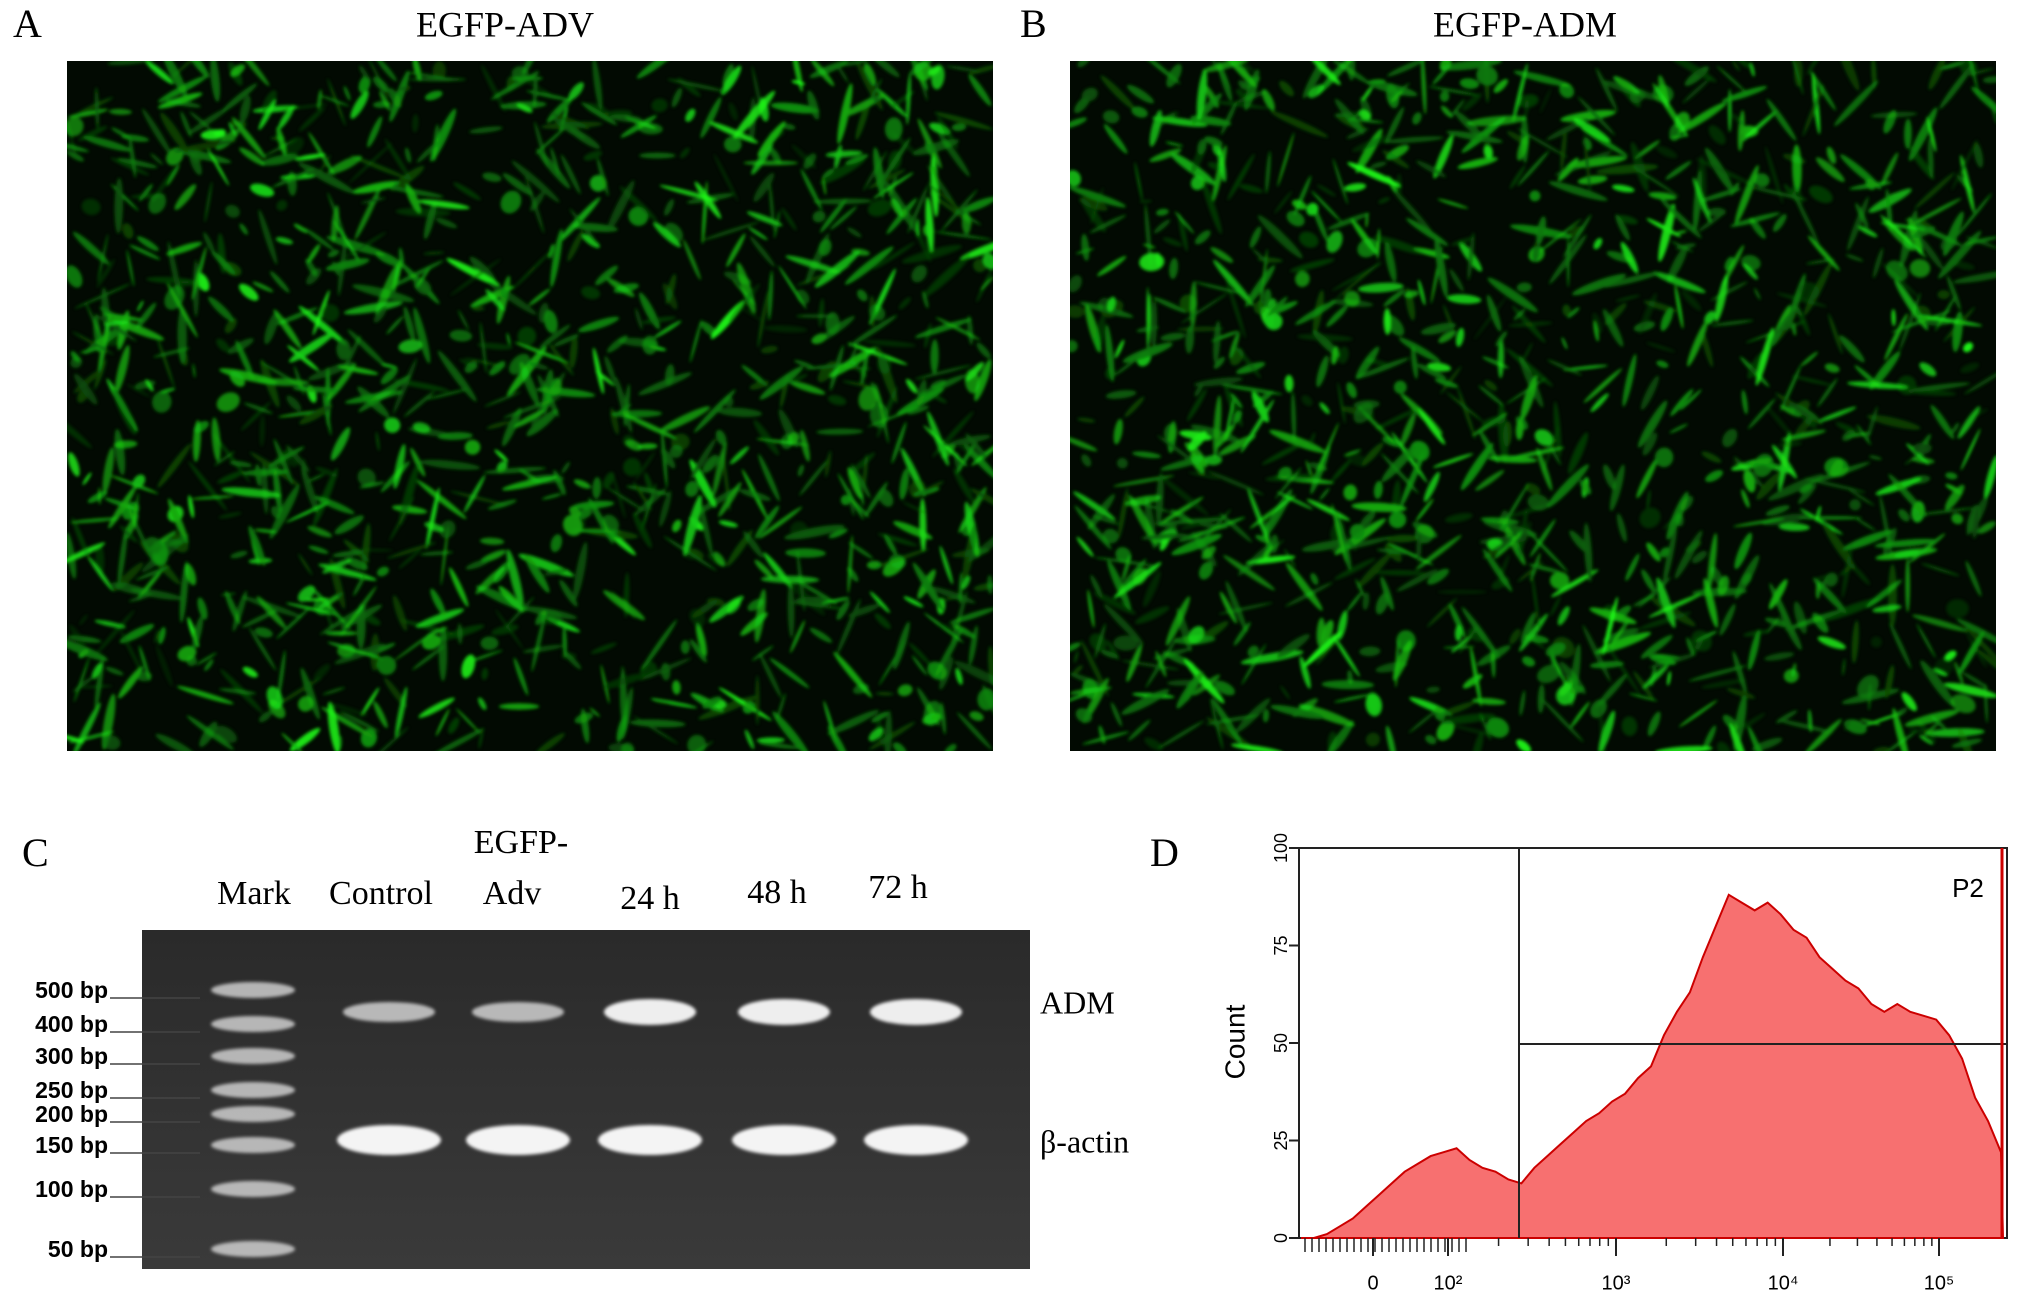 The height and width of the screenshot is (1310, 2031). Describe the element at coordinates (1968, 888) in the screenshot. I see `gate-label: P2` at that location.